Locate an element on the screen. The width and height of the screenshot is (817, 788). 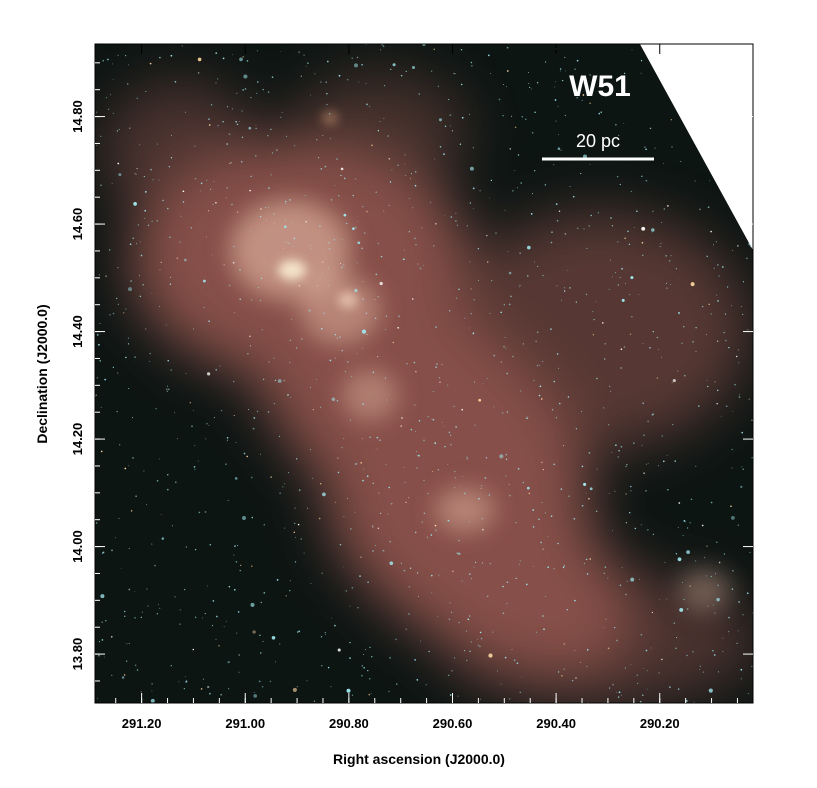
y-tick-label: 14.00 is located at coordinates (77, 546).